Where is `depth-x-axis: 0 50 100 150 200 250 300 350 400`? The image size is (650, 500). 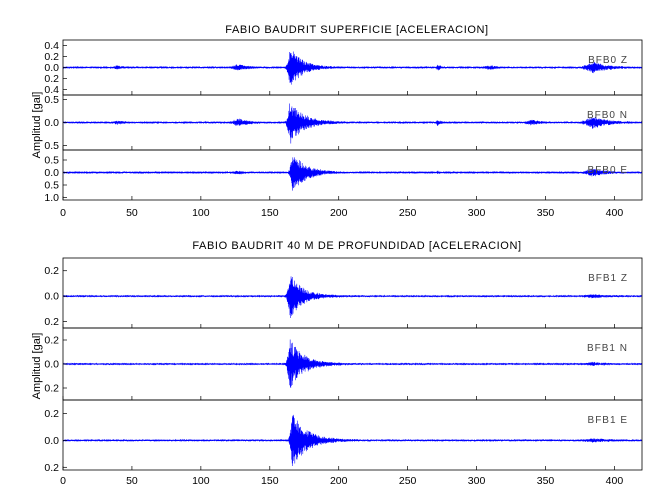 depth-x-axis: 0 50 100 150 200 250 300 350 400 is located at coordinates (341, 481).